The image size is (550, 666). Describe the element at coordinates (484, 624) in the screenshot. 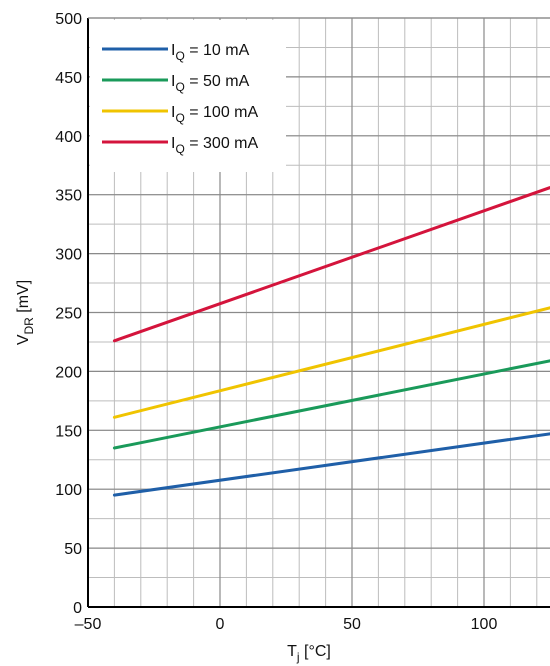

I see `x-tick-label: 100` at that location.